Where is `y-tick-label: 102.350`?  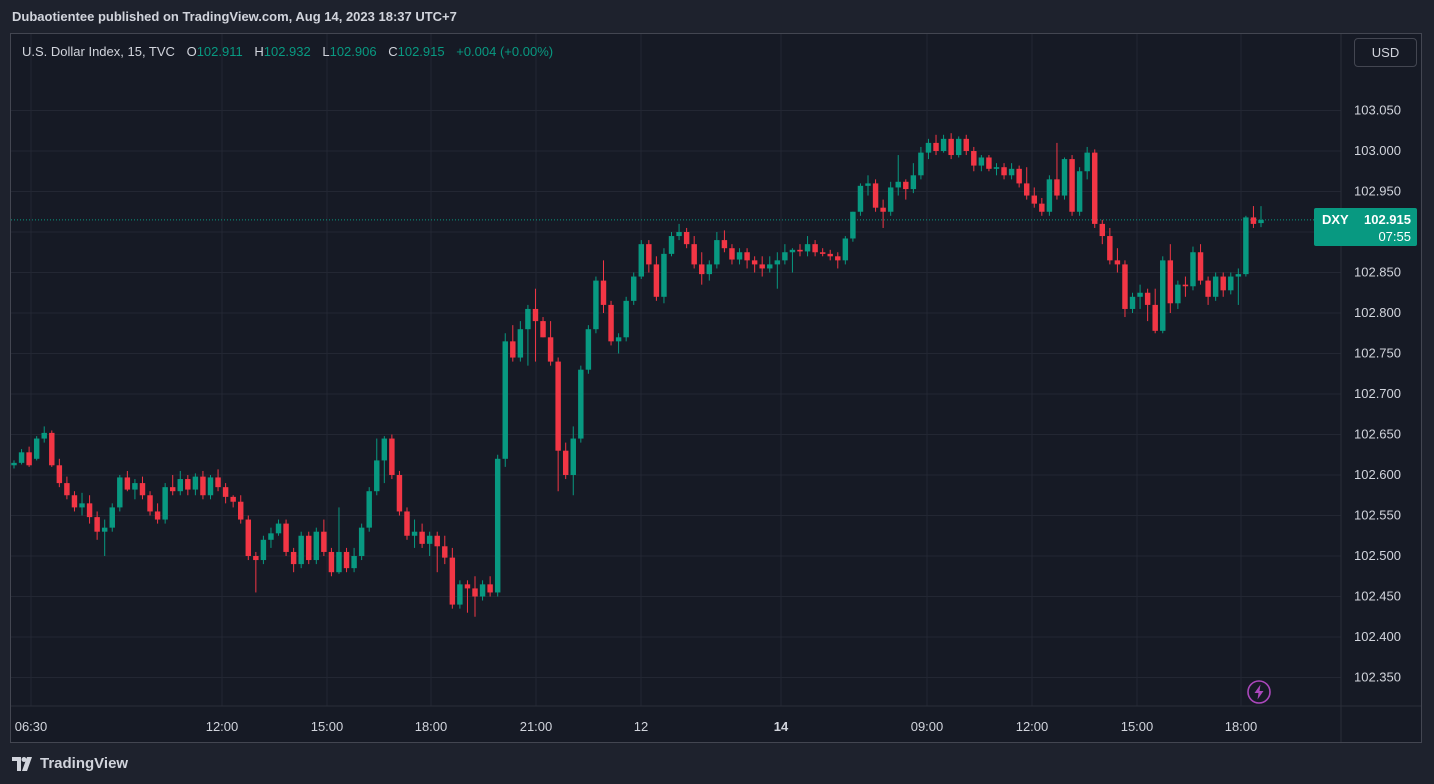
y-tick-label: 102.350 is located at coordinates (1377, 677).